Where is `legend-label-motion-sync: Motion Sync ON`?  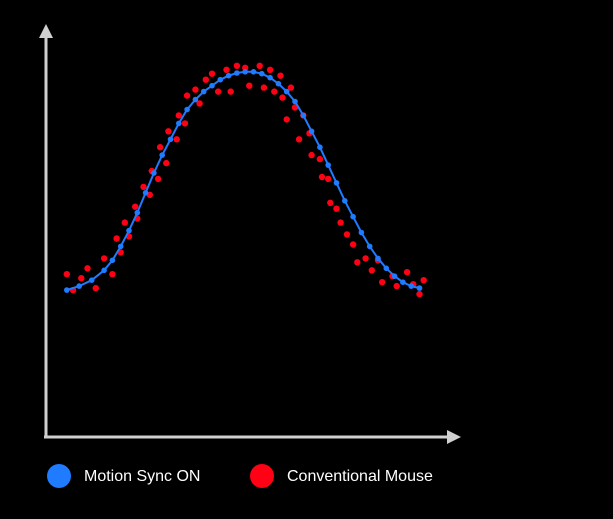 legend-label-motion-sync: Motion Sync ON is located at coordinates (142, 476).